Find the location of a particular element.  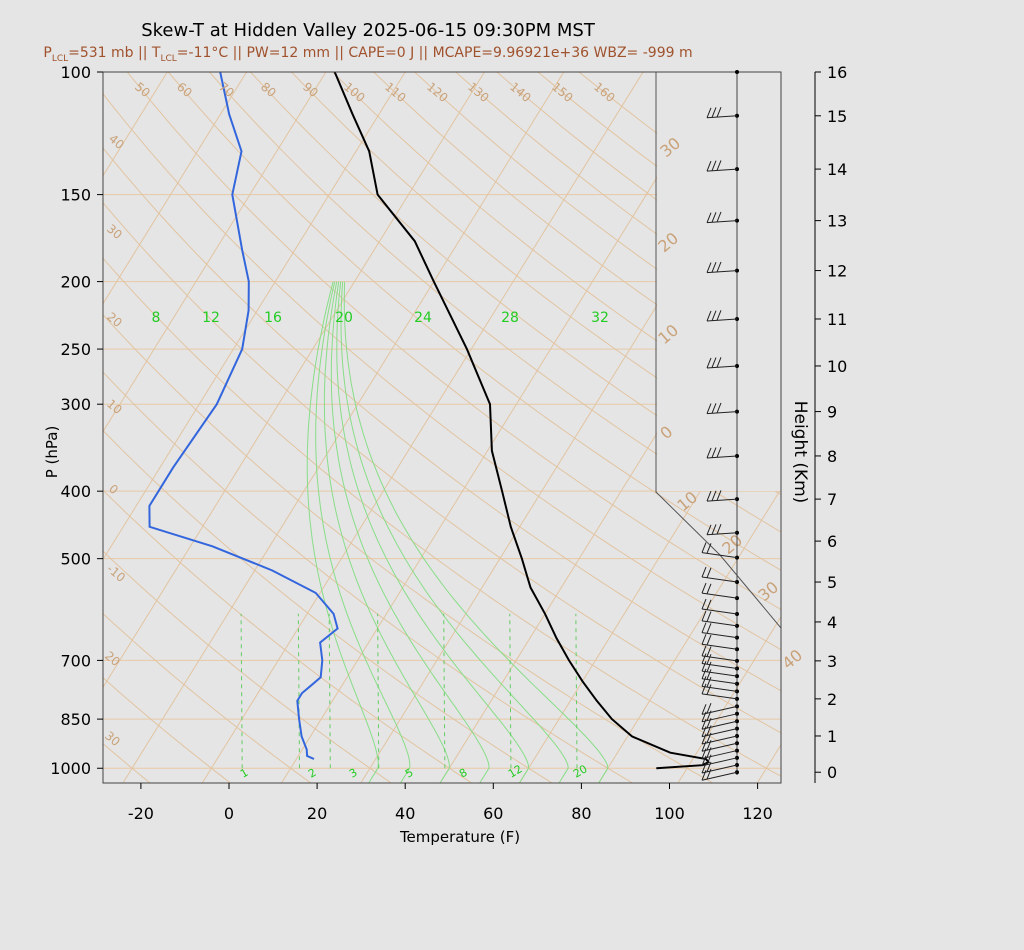

height-tick-label: 3 is located at coordinates (832, 661).